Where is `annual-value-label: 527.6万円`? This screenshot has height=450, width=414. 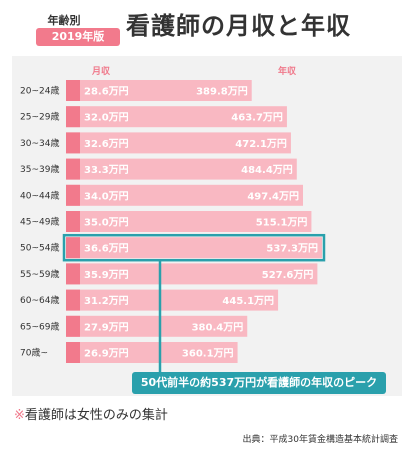
annual-value-label: 527.6万円 is located at coordinates (288, 275).